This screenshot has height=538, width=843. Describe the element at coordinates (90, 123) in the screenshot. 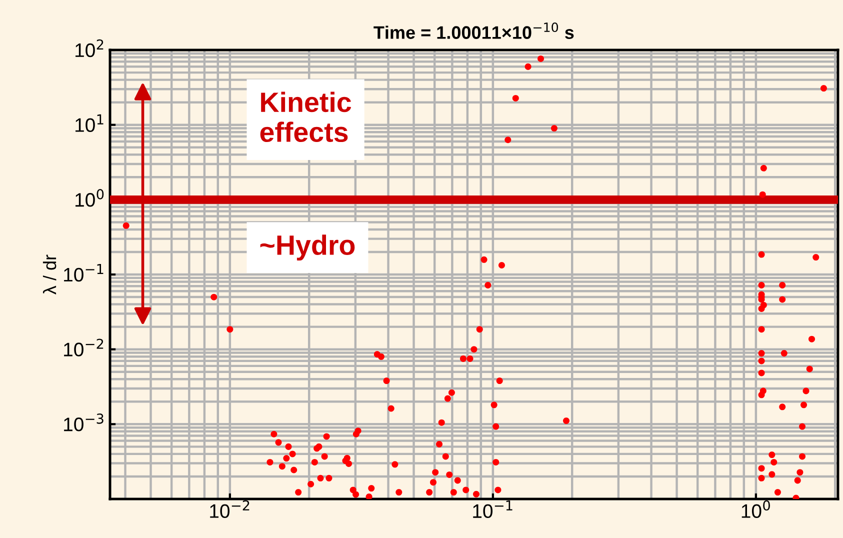

I see `y-tick-label: 10$^{1}$` at that location.